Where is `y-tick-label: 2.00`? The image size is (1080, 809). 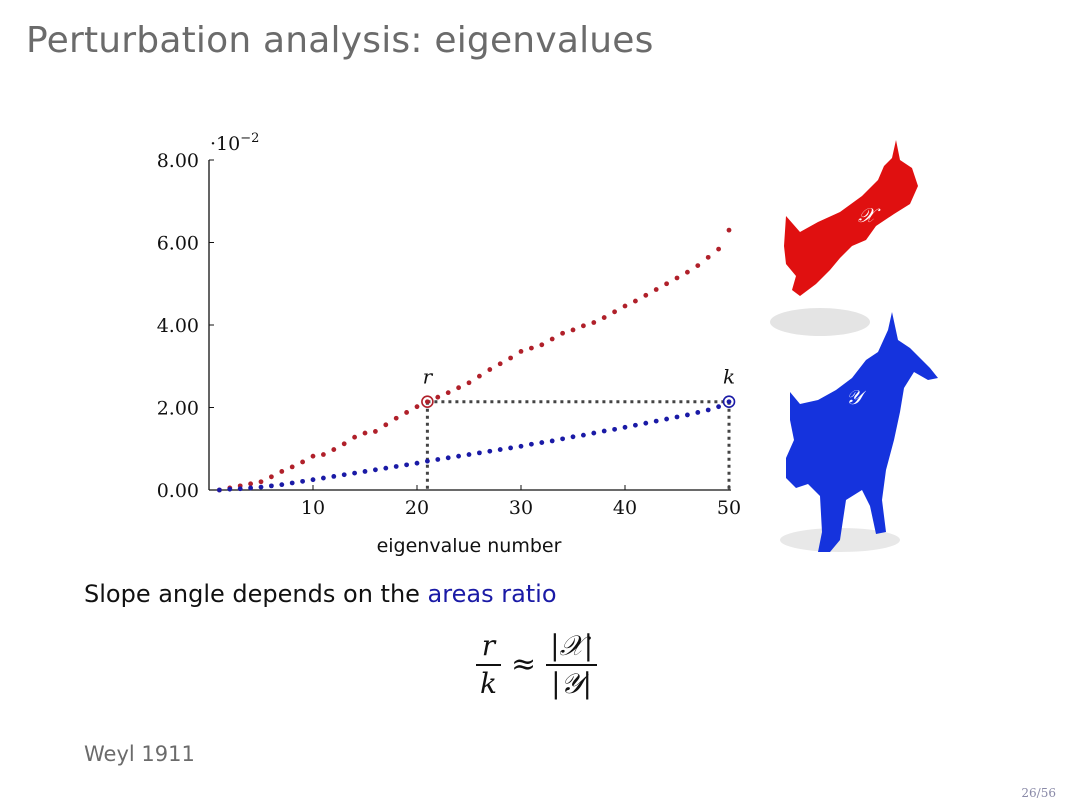 y-tick-label: 2.00 is located at coordinates (178, 409).